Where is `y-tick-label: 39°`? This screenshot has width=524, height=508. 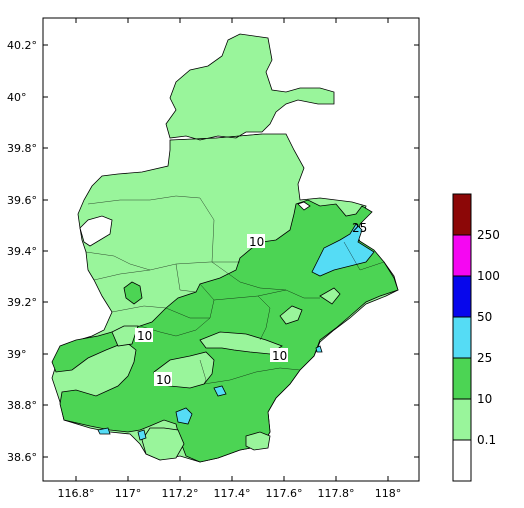 y-tick-label: 39° is located at coordinates (17, 354).